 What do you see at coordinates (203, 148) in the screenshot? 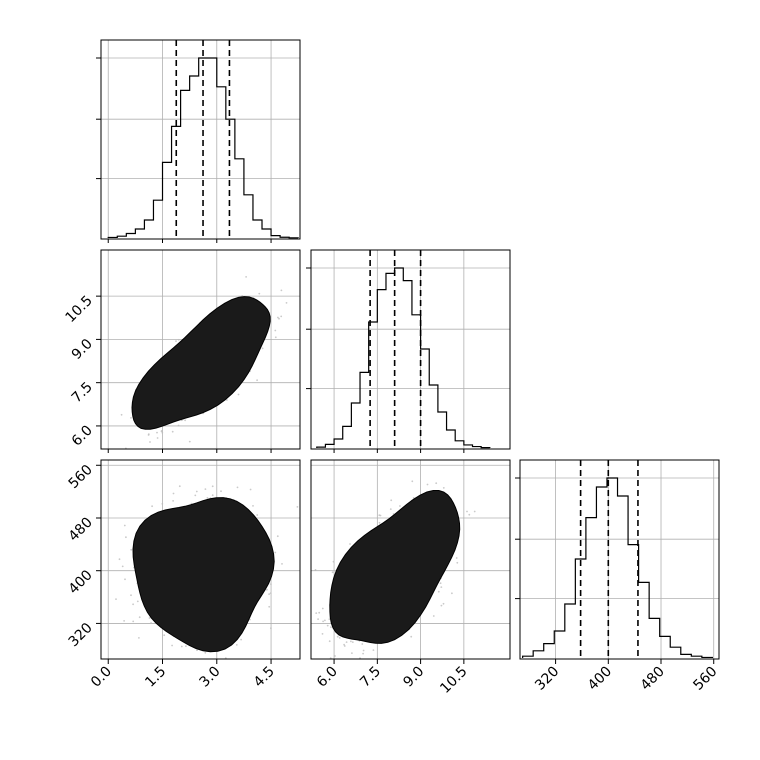
I see `histogram-p0` at bounding box center [203, 148].